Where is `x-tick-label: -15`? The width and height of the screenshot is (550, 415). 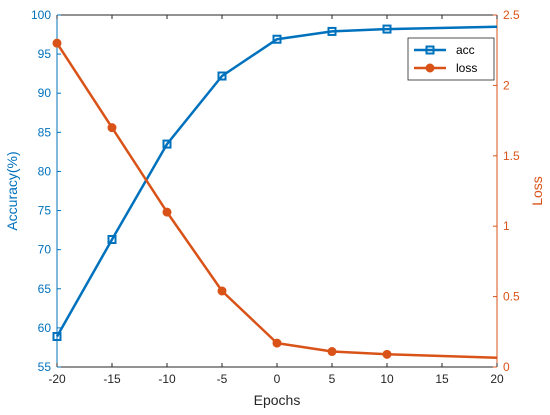
x-tick-label: -15 is located at coordinates (112, 379).